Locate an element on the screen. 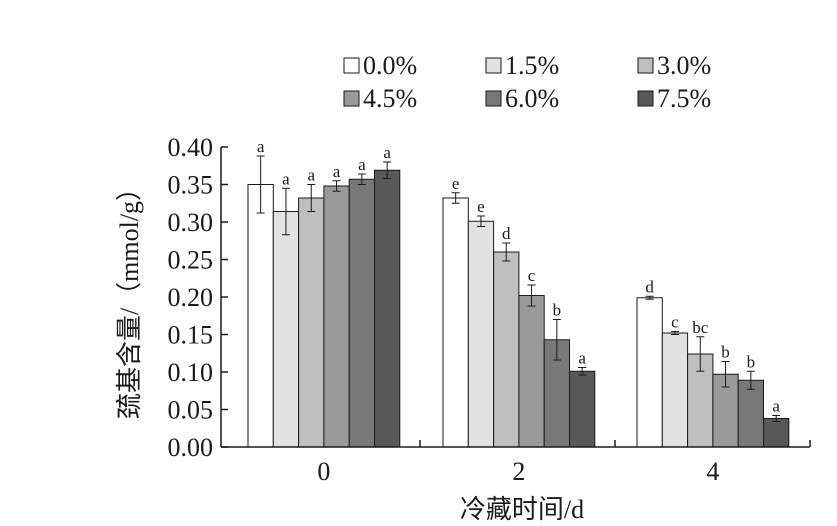 The image size is (837, 526). legend-label: 3.0% is located at coordinates (684, 65).